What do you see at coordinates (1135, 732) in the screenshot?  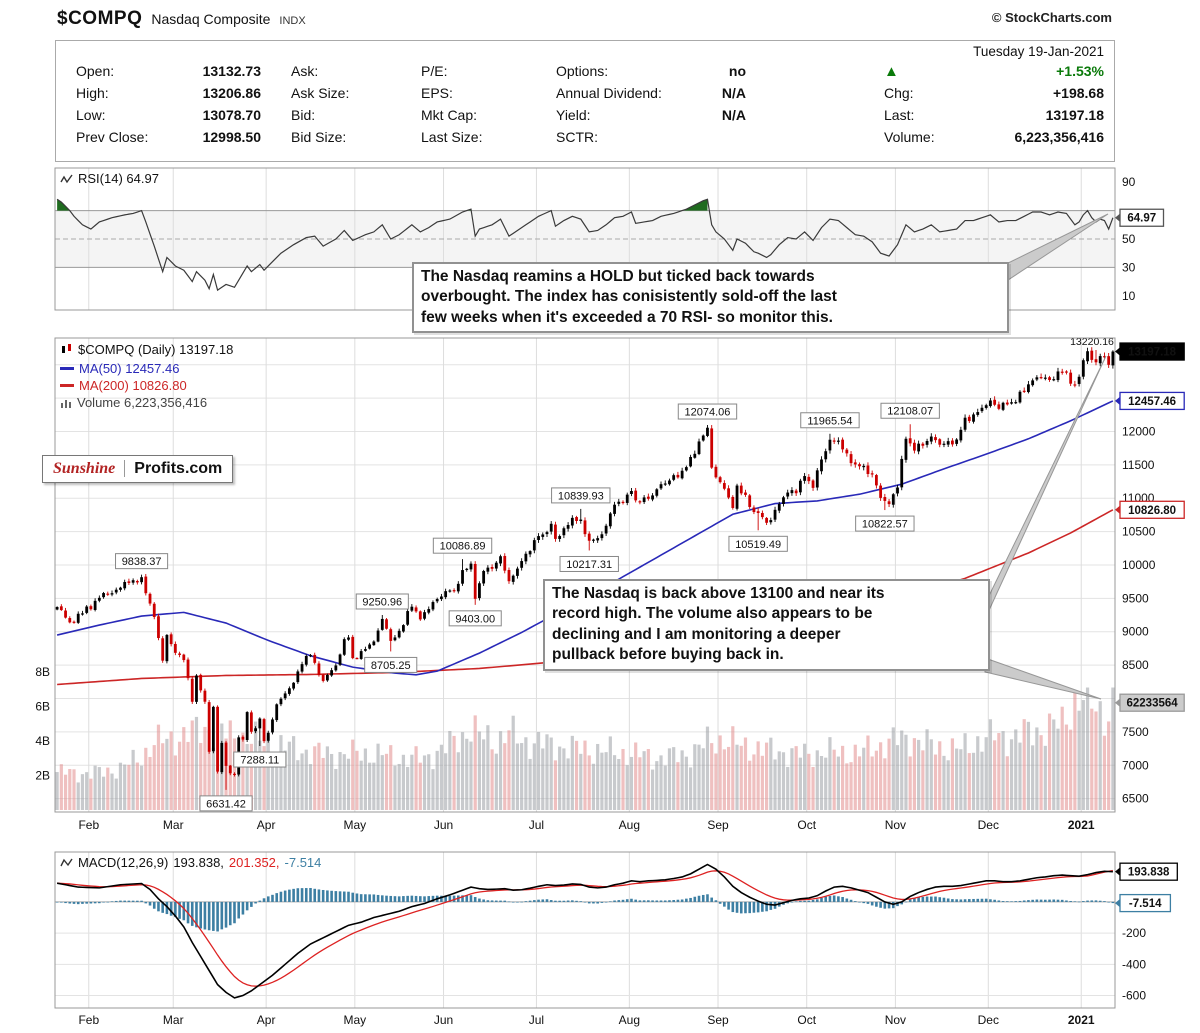 I see `svg-text: 7500` at bounding box center [1135, 732].